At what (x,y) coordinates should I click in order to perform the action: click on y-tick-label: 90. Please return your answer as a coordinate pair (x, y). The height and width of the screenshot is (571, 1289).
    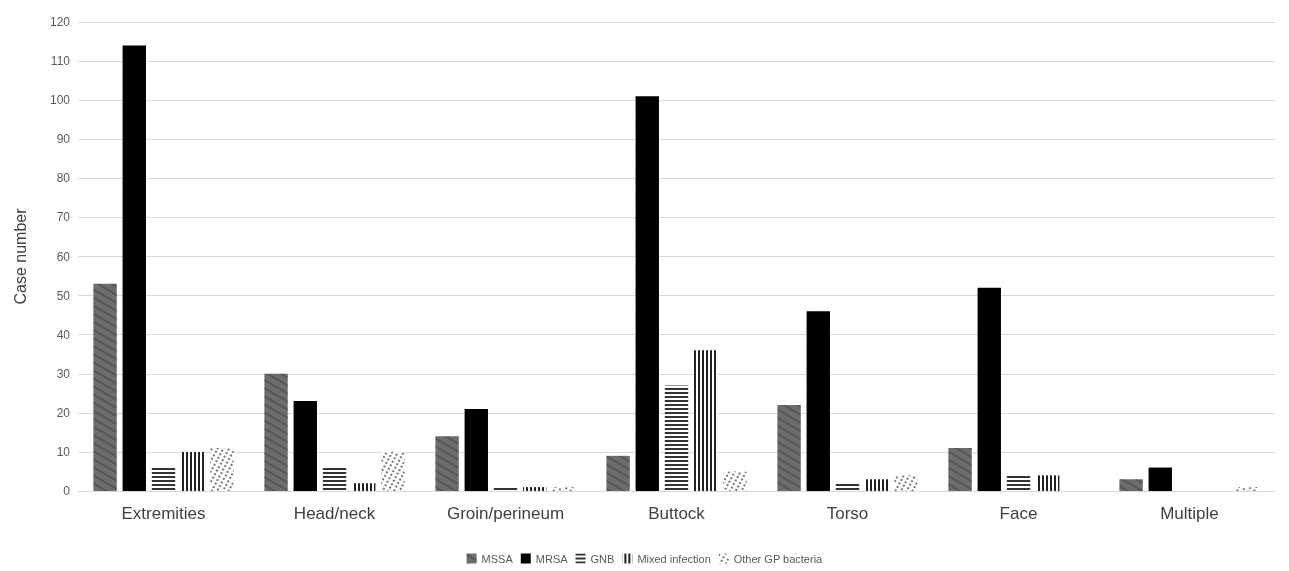
    Looking at the image, I should click on (63, 139).